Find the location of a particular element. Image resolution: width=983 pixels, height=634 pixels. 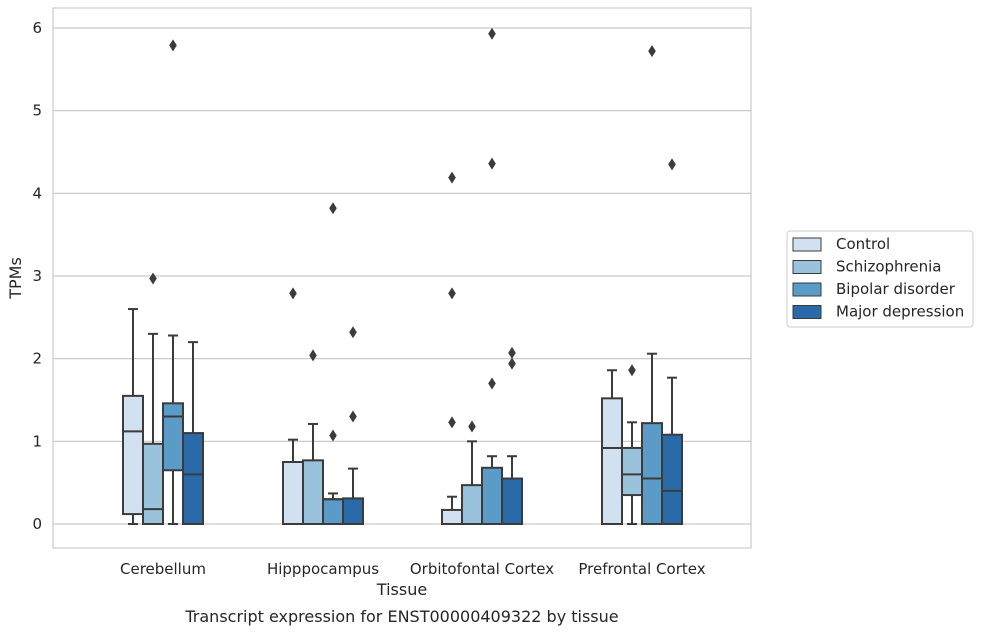

legend-label: Bipolar disorder is located at coordinates (896, 289).